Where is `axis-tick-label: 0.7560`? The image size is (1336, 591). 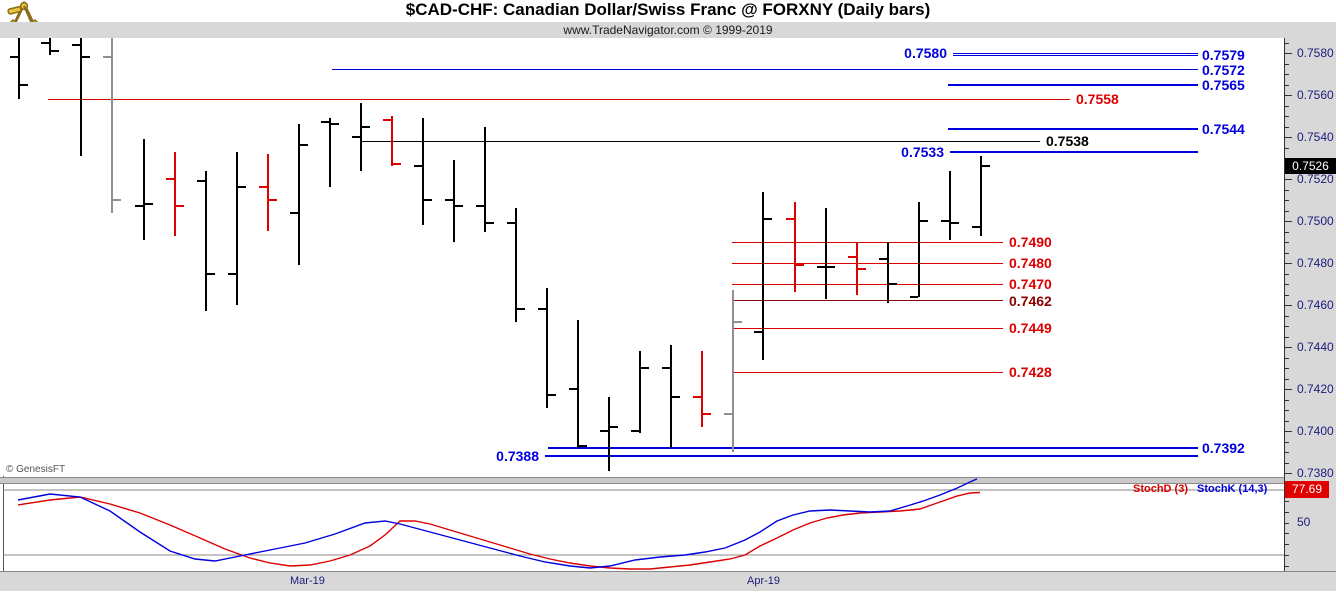
axis-tick-label: 0.7560 is located at coordinates (1315, 95).